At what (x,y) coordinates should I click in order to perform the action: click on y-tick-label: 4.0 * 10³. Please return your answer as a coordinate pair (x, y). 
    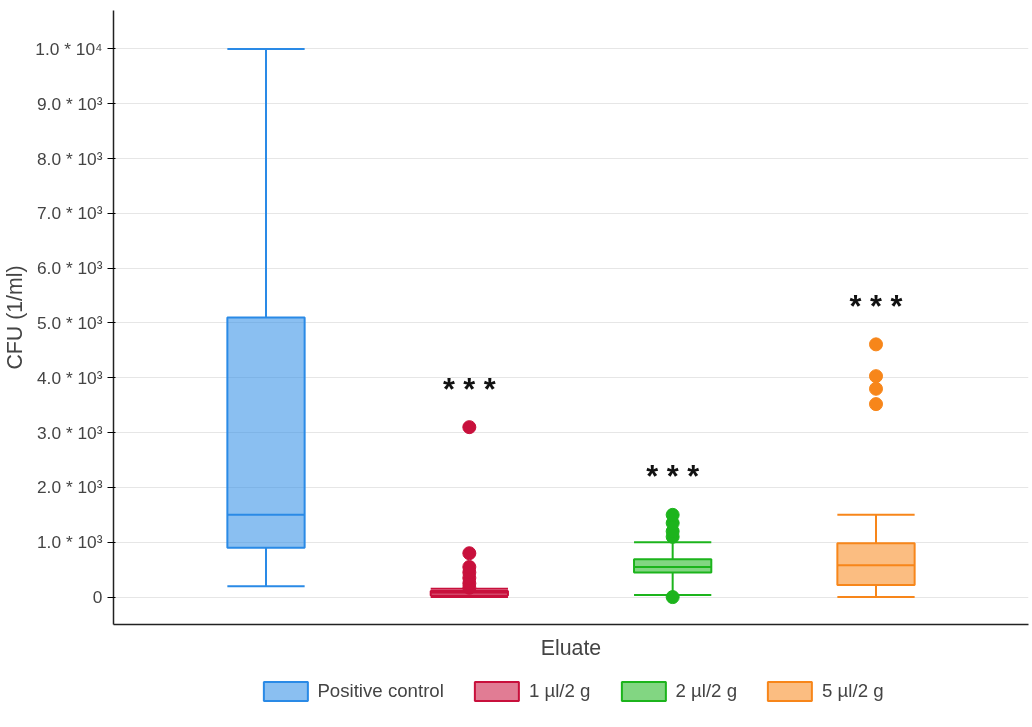
    Looking at the image, I should click on (69, 377).